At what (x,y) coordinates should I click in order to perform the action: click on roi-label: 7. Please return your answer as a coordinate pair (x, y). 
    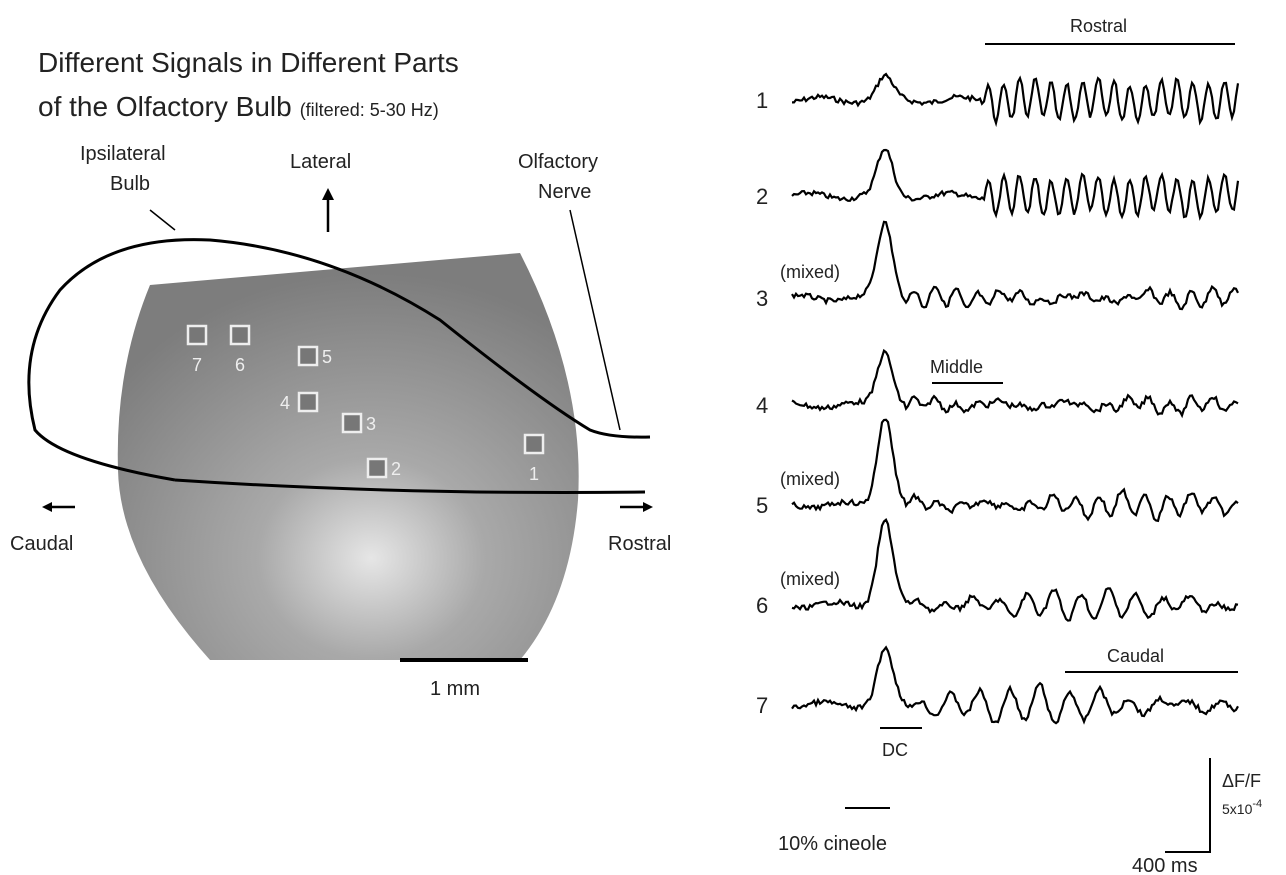
    Looking at the image, I should click on (197, 365).